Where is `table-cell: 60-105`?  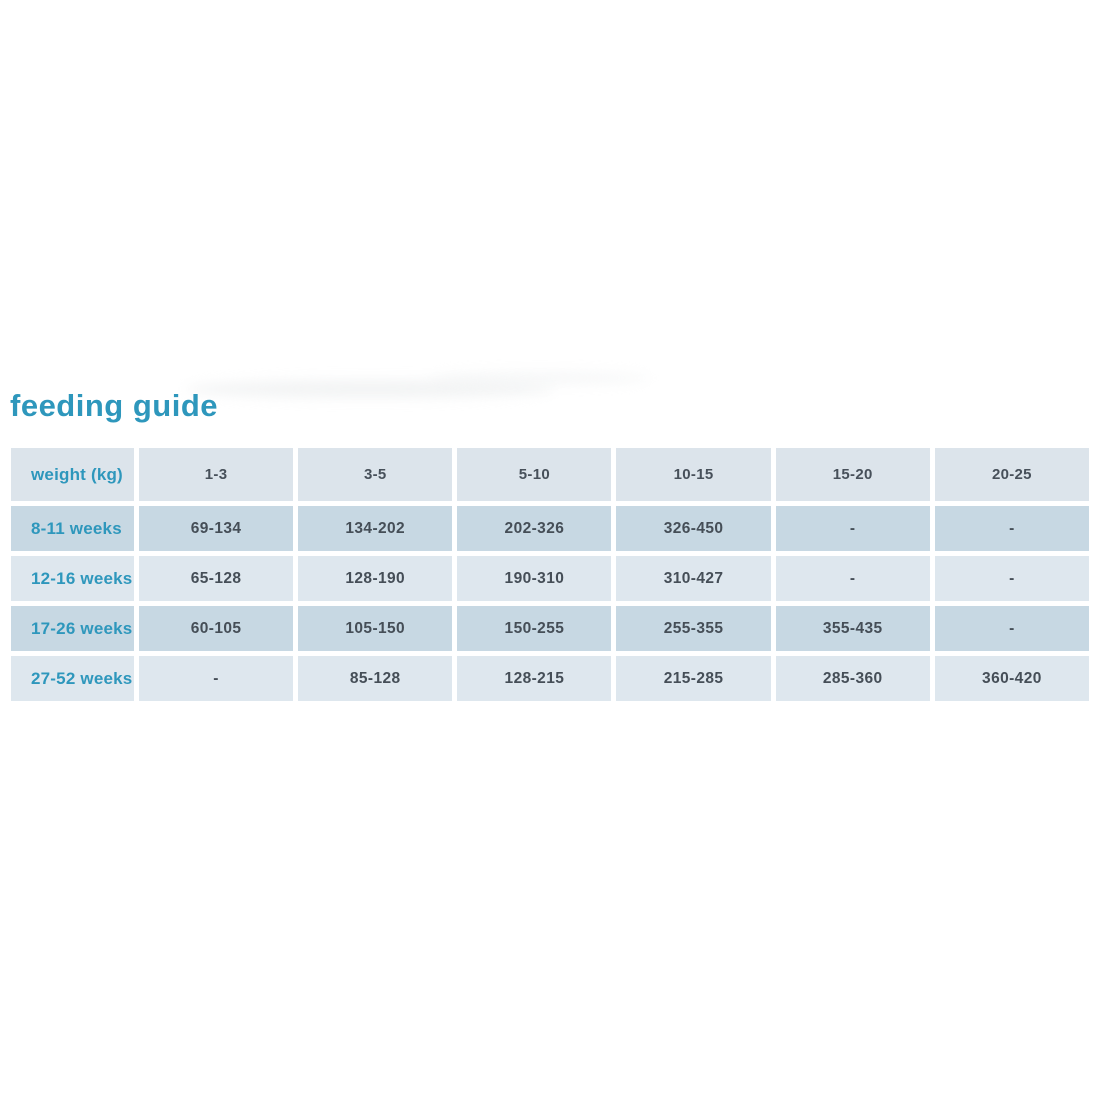 table-cell: 60-105 is located at coordinates (216, 628).